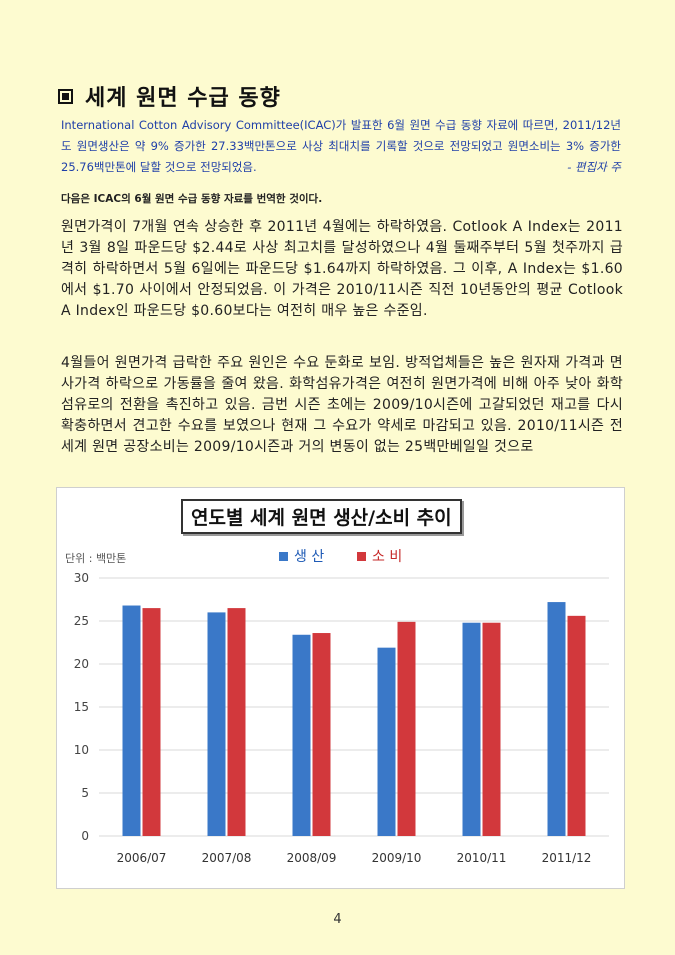 The image size is (675, 955). Describe the element at coordinates (85, 793) in the screenshot. I see `y-tick-label: 5` at that location.